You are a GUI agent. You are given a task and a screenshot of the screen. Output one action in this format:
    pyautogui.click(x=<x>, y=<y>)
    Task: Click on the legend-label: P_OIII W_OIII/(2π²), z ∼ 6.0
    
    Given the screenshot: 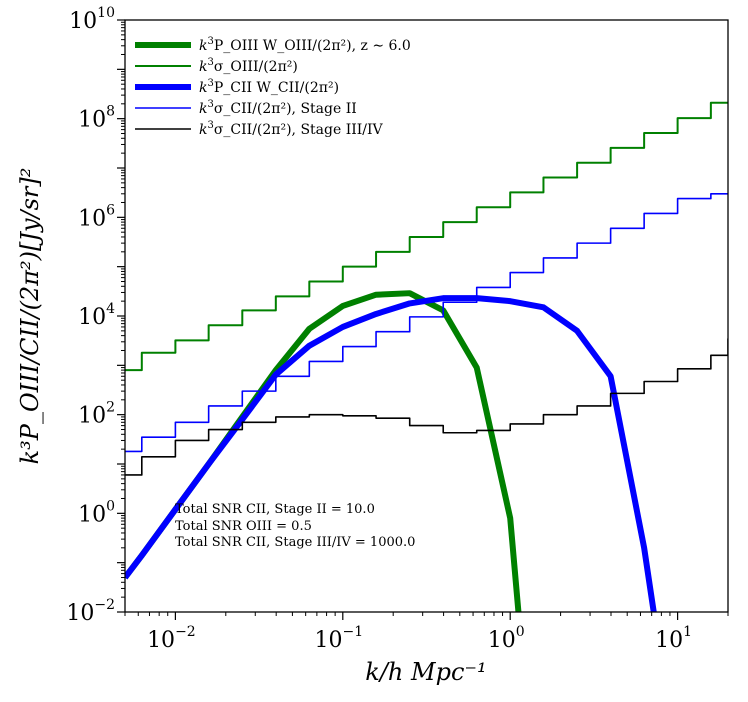 What is the action you would take?
    pyautogui.click(x=312, y=46)
    